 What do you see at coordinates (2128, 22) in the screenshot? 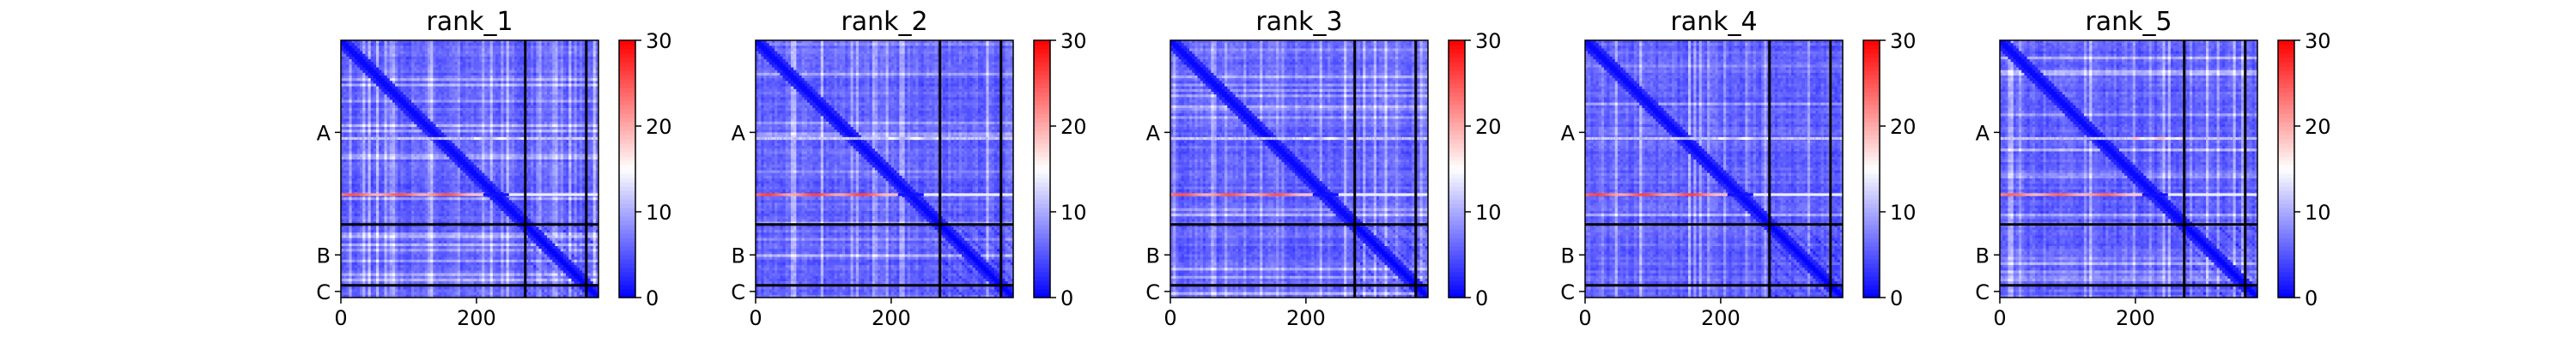
I see `chart-title: rank_5` at bounding box center [2128, 22].